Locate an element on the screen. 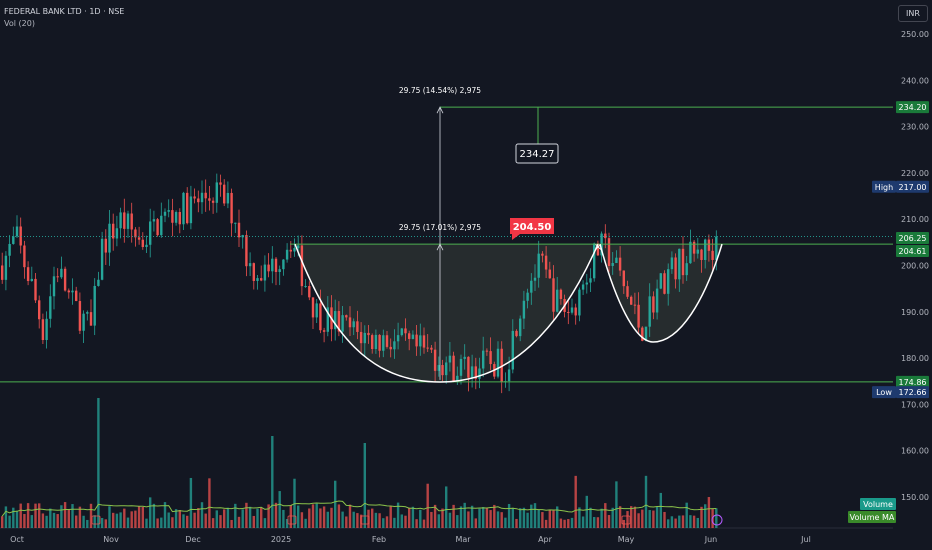 This screenshot has width=932, height=550. time-tick-label: May is located at coordinates (626, 539).